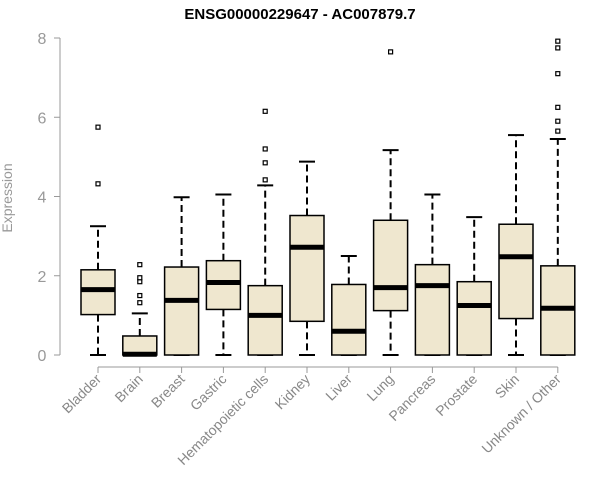 The height and width of the screenshot is (500, 600). Describe the element at coordinates (49, 198) in the screenshot. I see `y-axis: 0 2 4 6 8` at that location.